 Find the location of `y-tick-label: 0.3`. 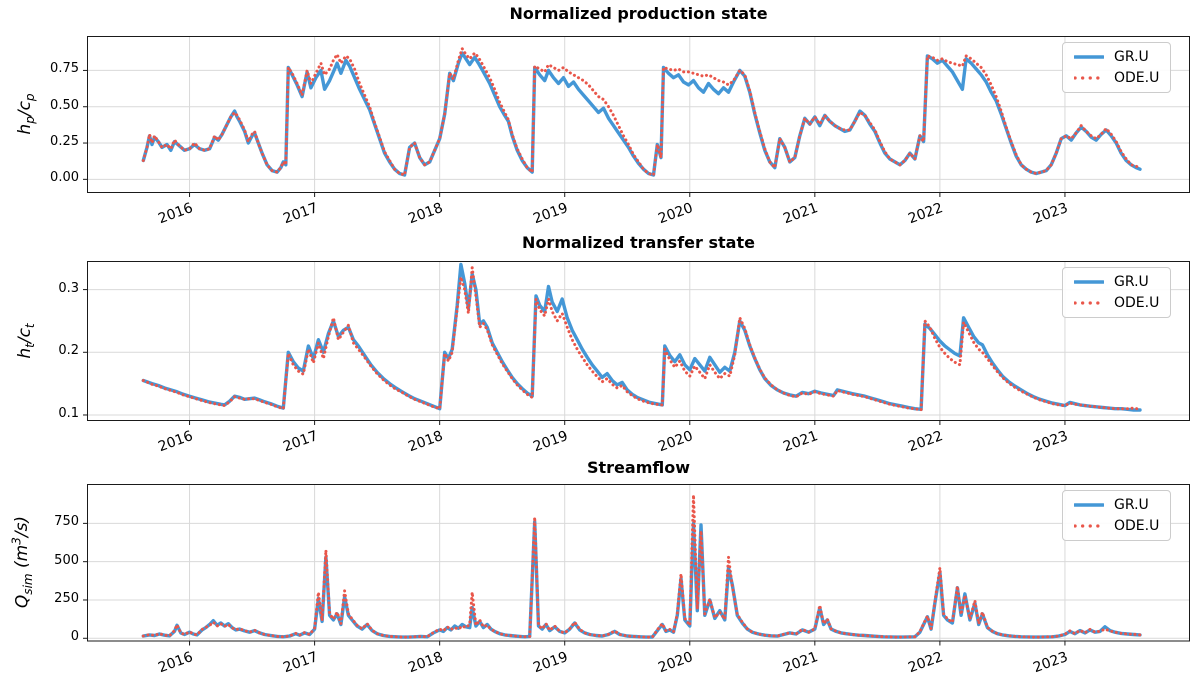

y-tick-label: 0.3 is located at coordinates (68, 288).